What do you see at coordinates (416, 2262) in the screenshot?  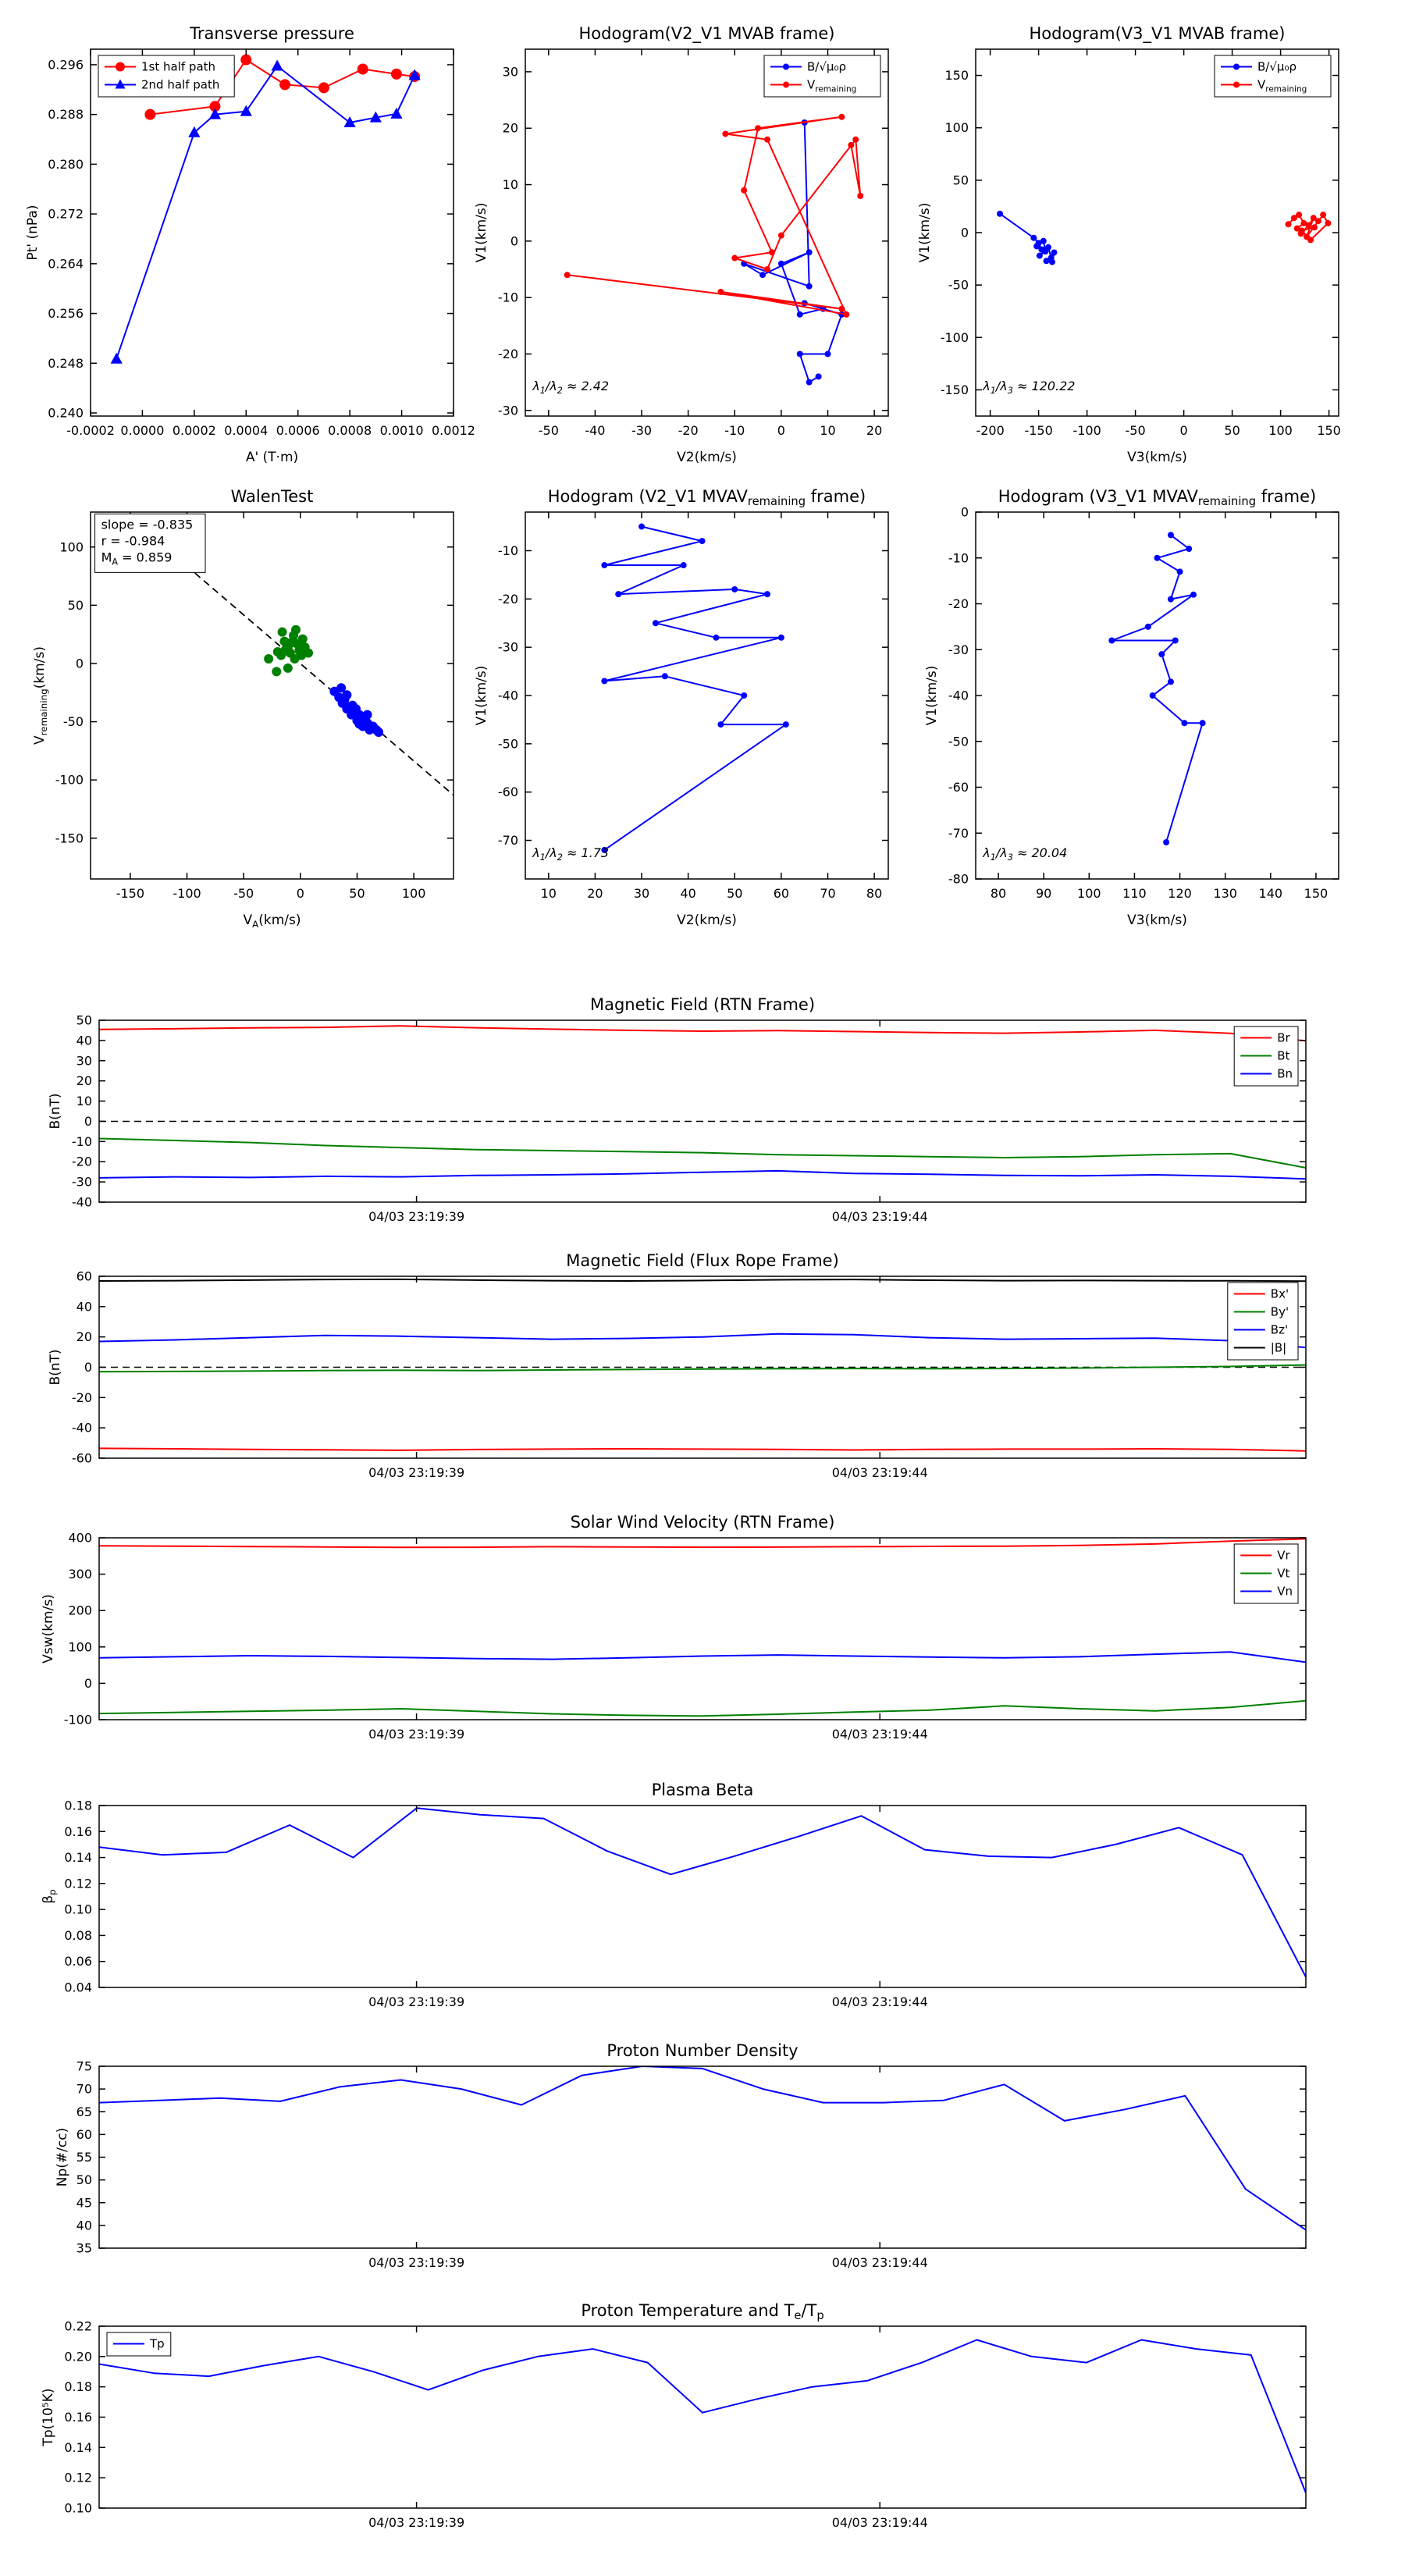 I see `proton-density-xtick-label: 04/03 23:19:39` at bounding box center [416, 2262].